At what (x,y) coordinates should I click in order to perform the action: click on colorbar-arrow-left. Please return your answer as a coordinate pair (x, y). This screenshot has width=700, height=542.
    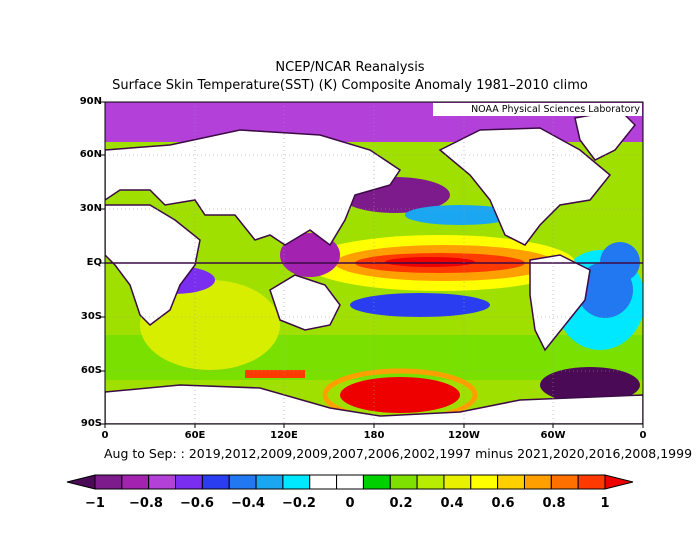
    Looking at the image, I should click on (81, 482).